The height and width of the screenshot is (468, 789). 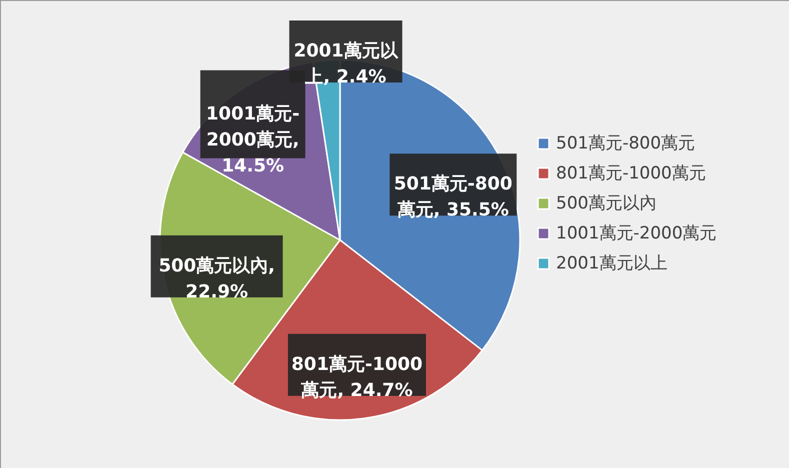 I want to click on data-label: 500萬元以內, 22.9%, so click(x=216, y=278).